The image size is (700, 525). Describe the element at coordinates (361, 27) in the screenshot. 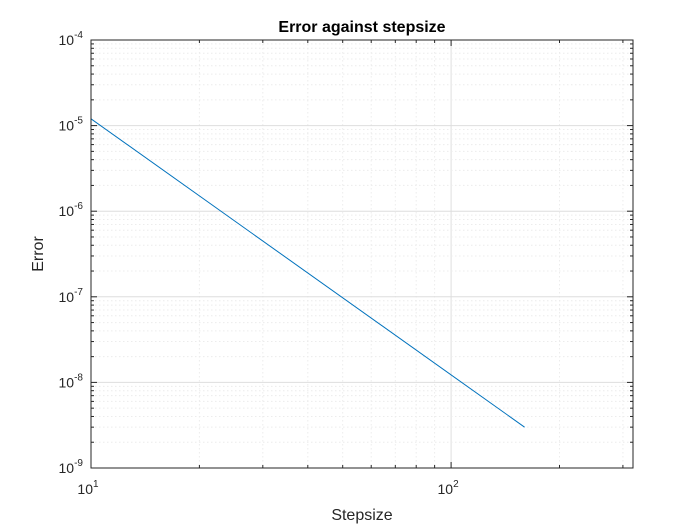

I see `chart-title: Error against stepsize` at that location.